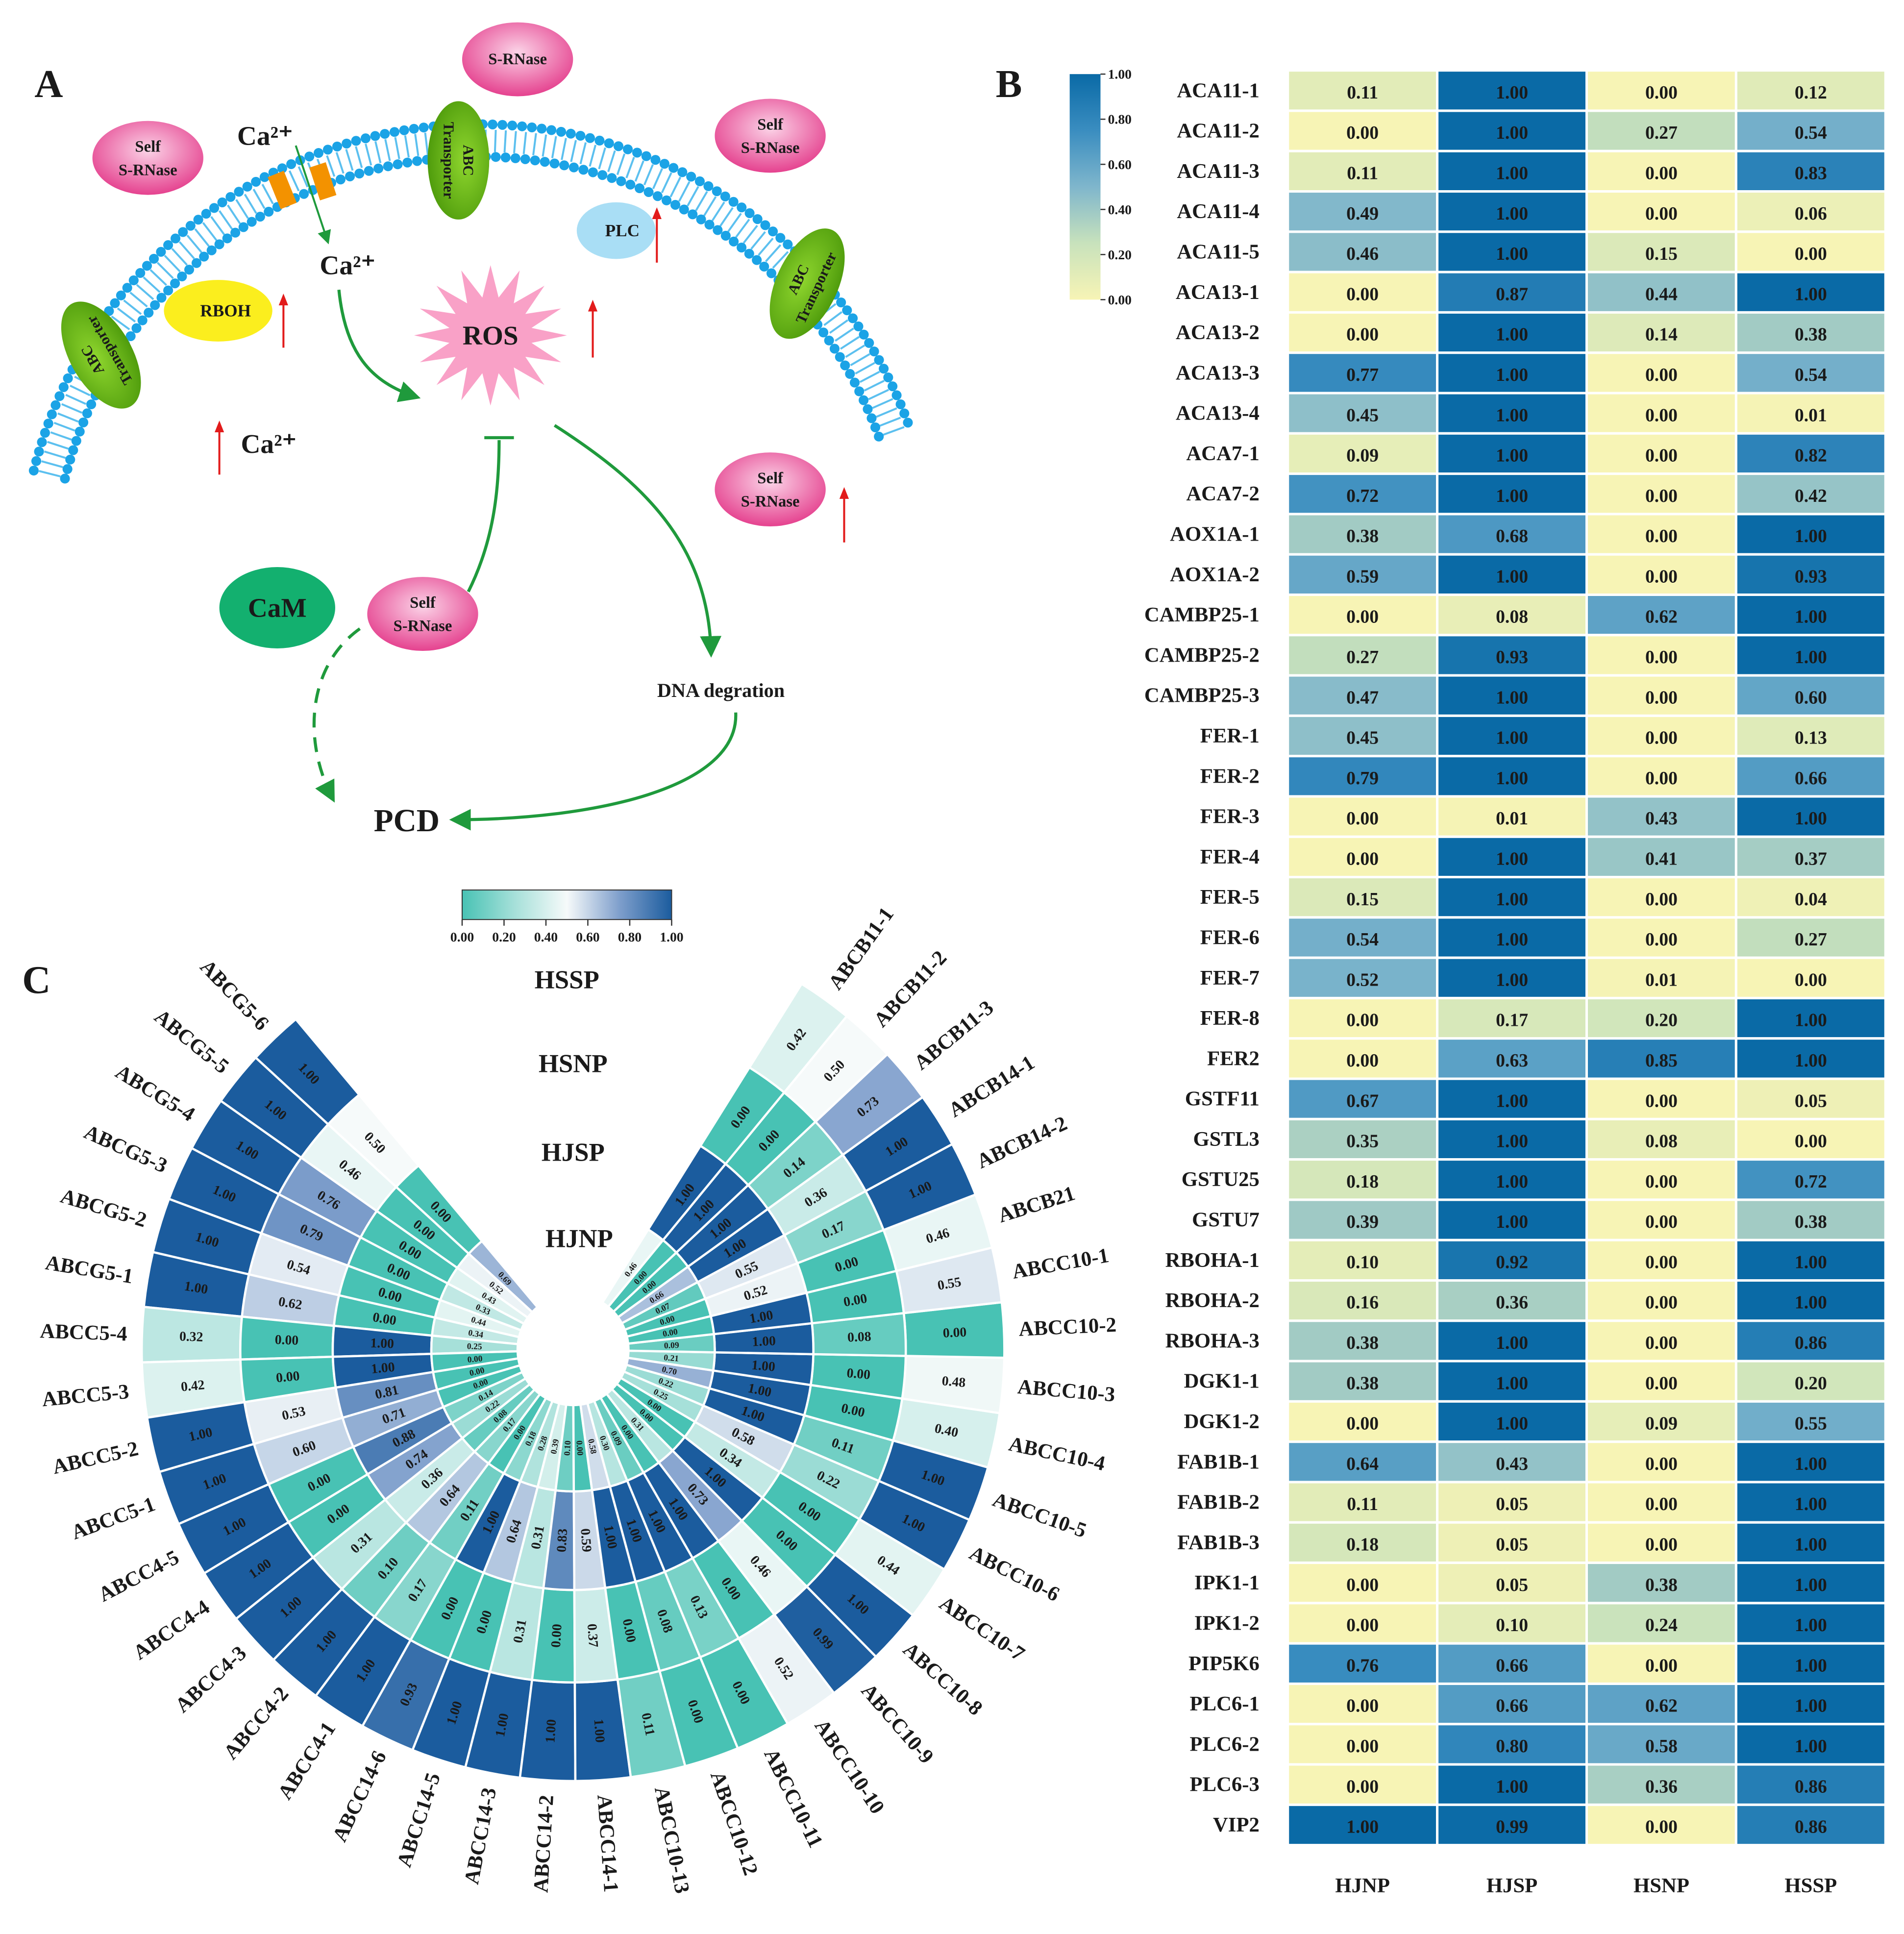  What do you see at coordinates (154, 1093) in the screenshot?
I see `category-label: ABCG5-4` at bounding box center [154, 1093].